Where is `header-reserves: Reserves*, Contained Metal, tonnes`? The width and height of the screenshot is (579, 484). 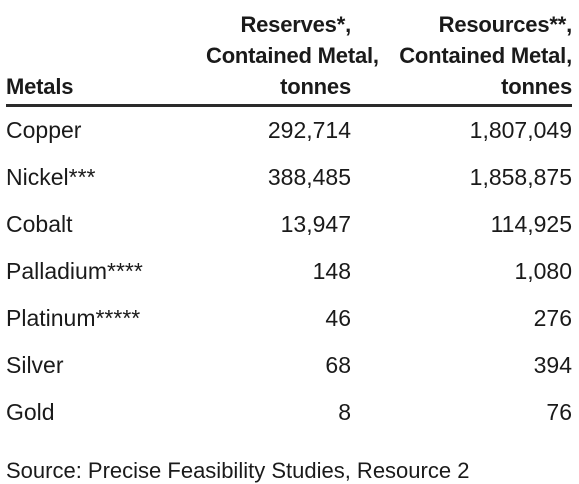 header-reserves: Reserves*, Contained Metal, tonnes is located at coordinates (292, 56).